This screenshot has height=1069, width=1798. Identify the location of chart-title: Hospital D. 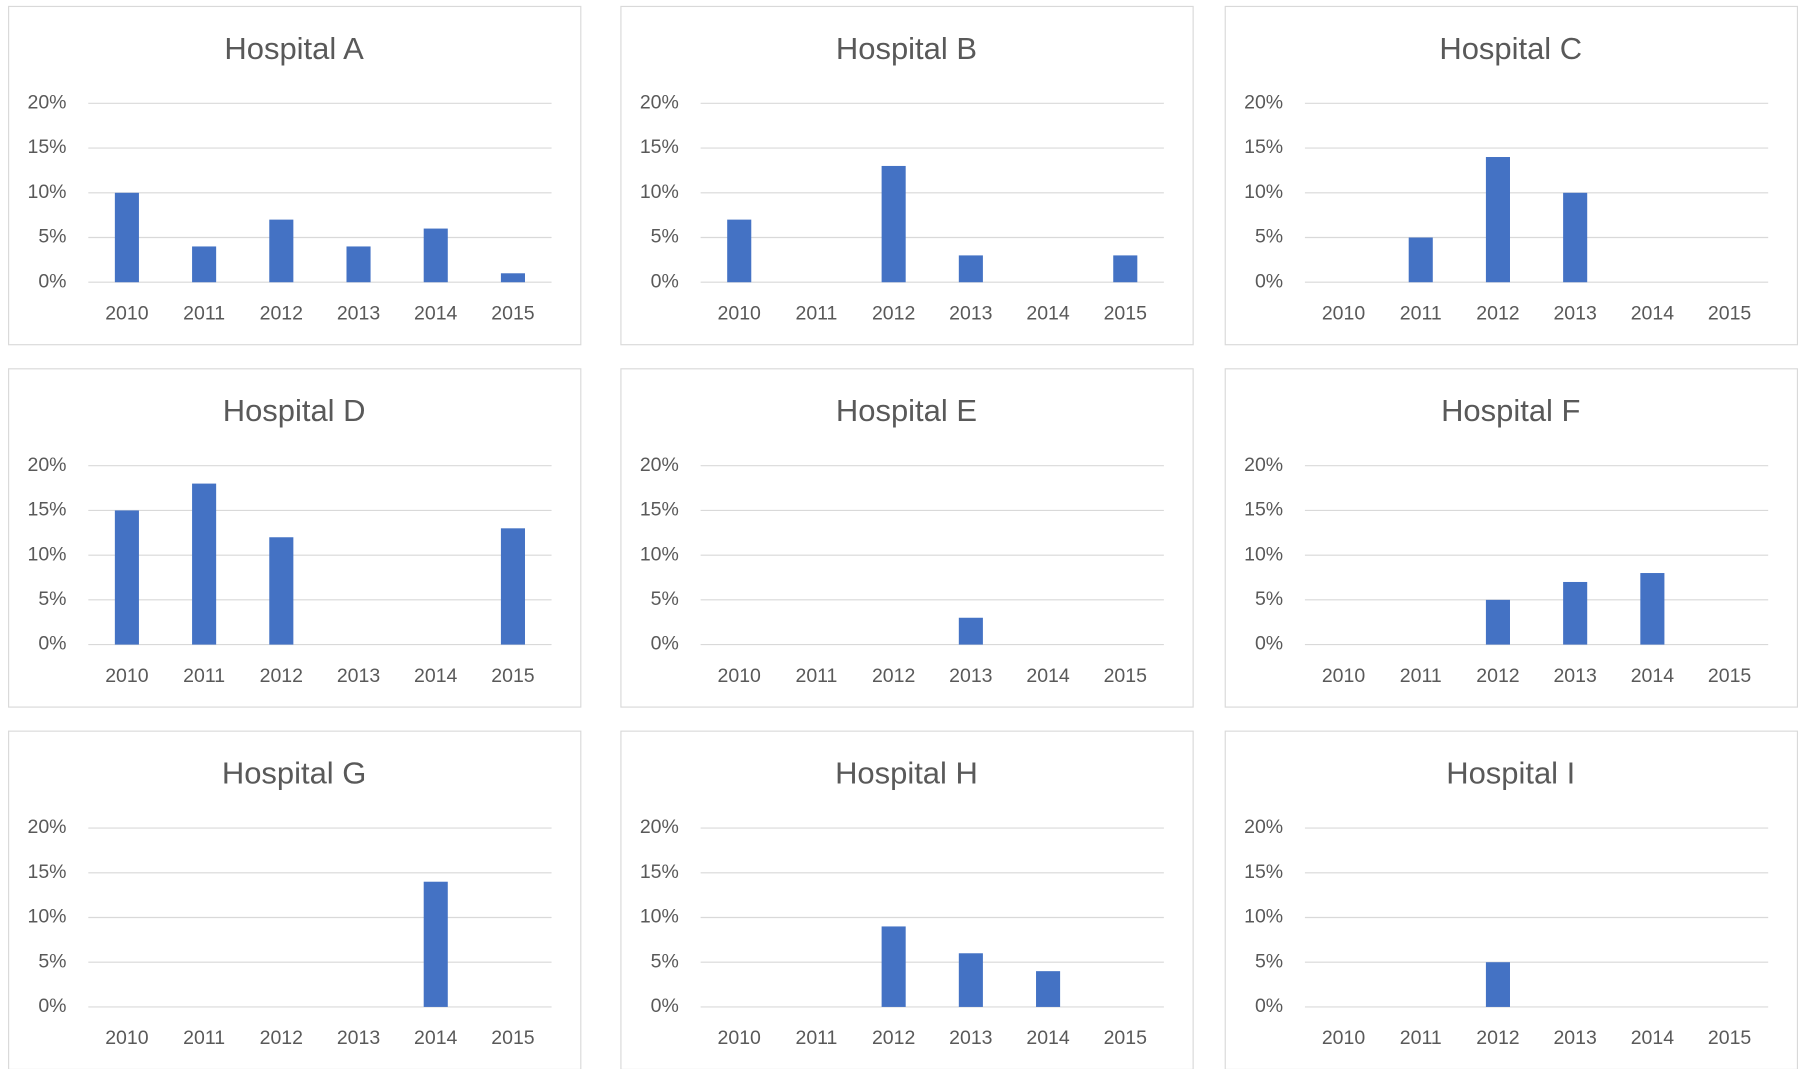
(294, 410).